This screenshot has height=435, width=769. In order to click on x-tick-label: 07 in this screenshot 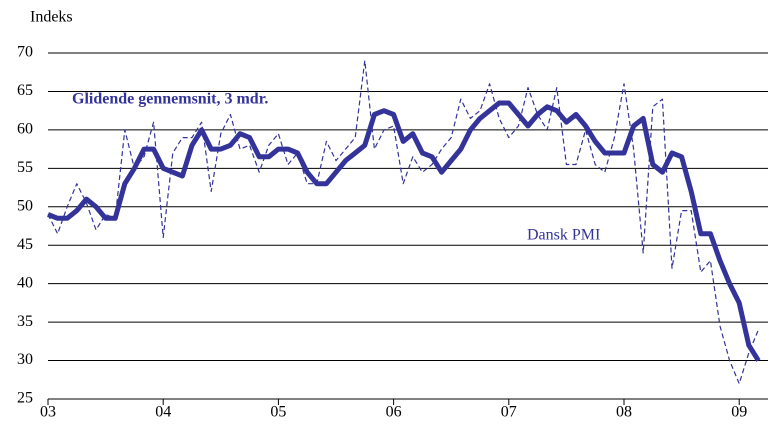, I will do `click(509, 412)`.